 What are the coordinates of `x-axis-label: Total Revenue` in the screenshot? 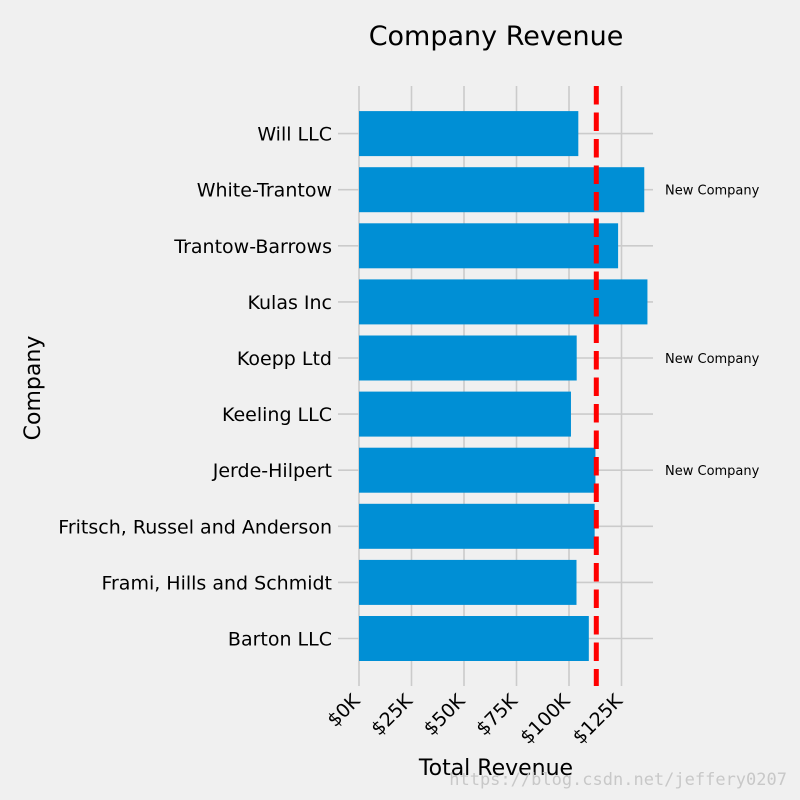 It's located at (495, 768).